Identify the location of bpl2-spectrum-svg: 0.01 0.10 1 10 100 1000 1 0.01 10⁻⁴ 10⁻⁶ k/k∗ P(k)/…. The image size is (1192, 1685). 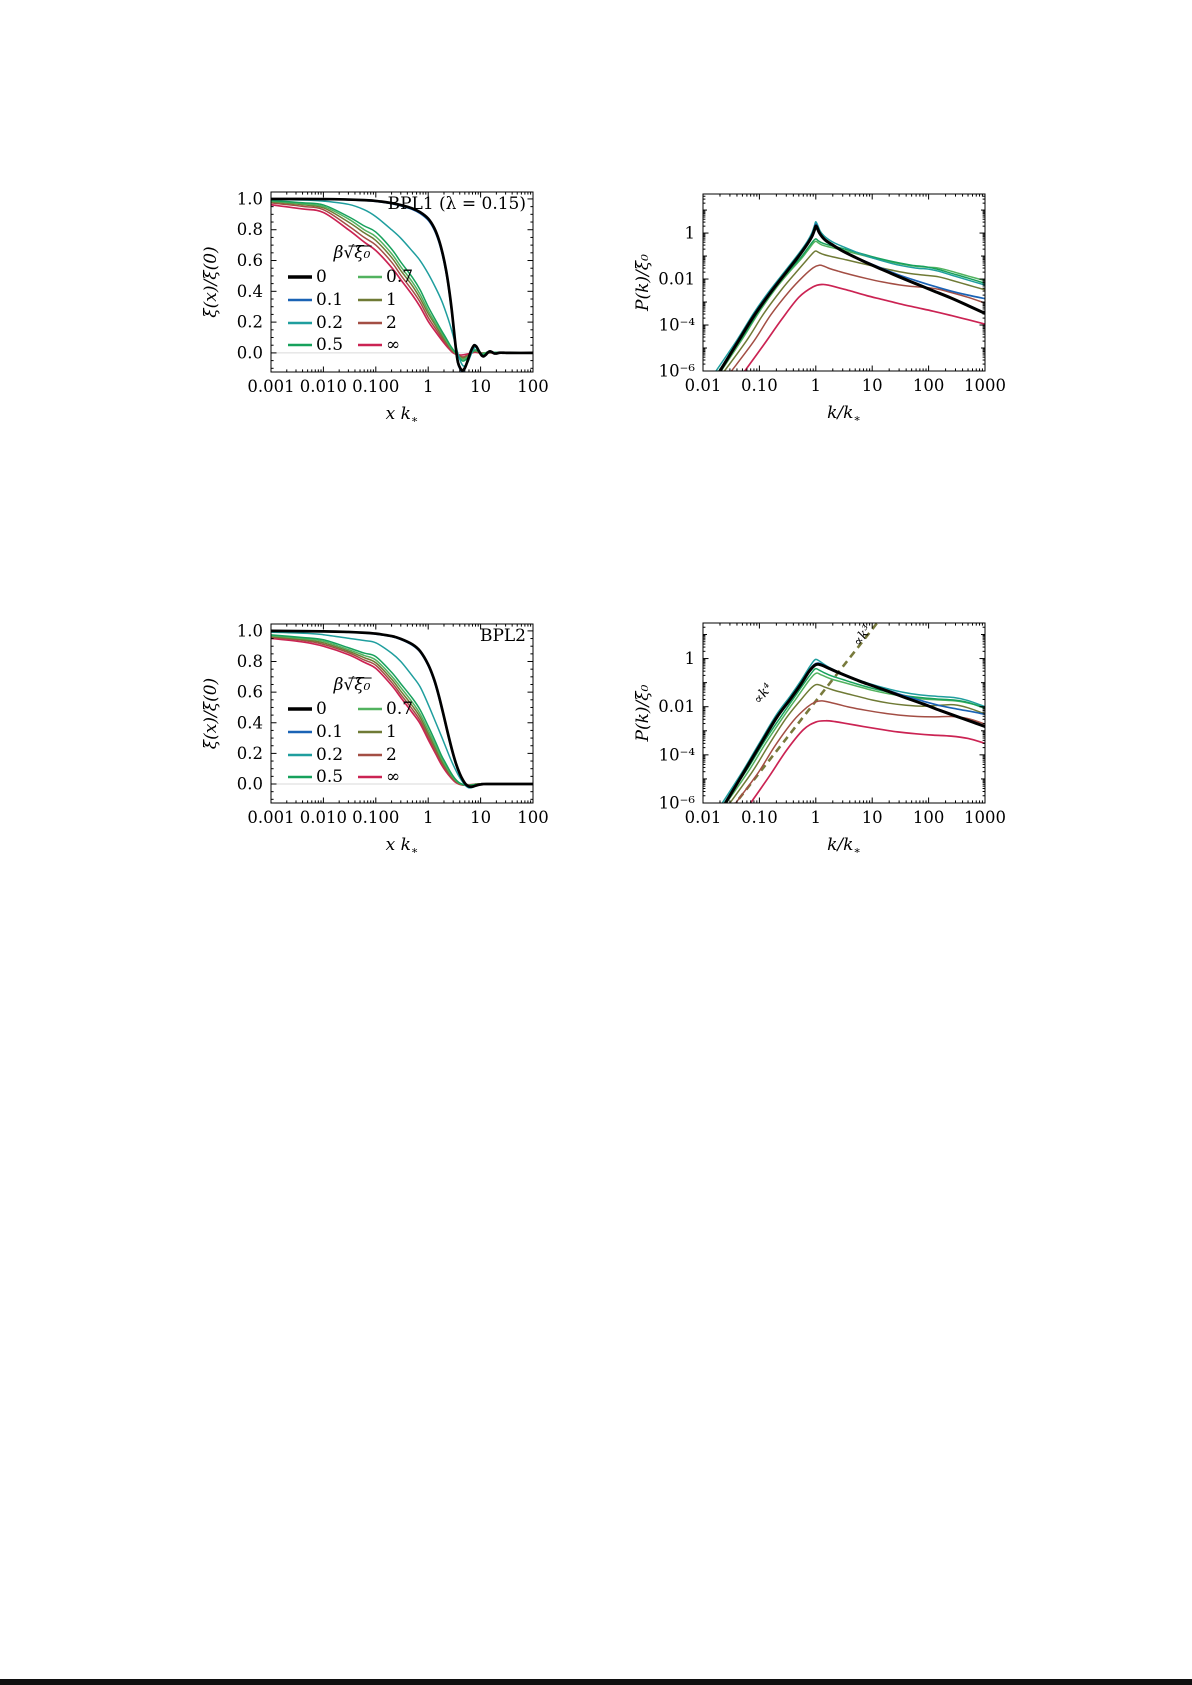
(819, 739).